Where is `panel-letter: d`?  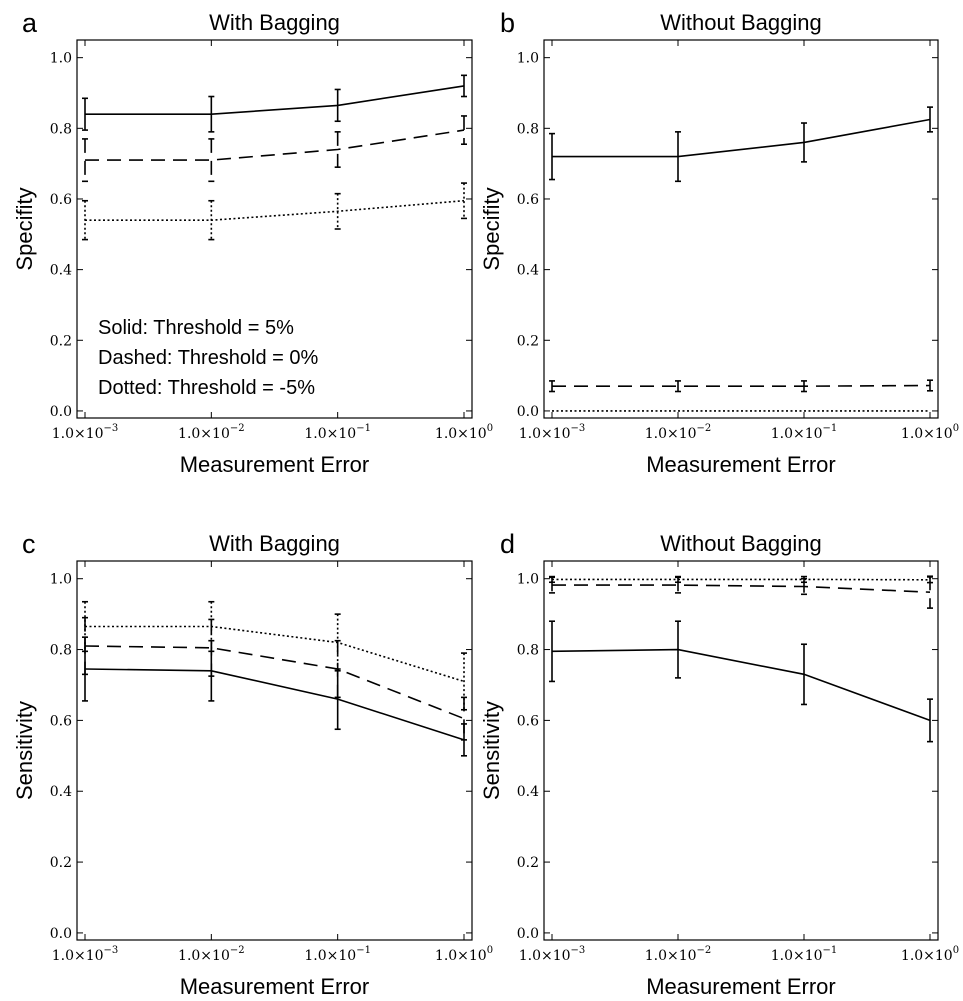 panel-letter: d is located at coordinates (507, 544).